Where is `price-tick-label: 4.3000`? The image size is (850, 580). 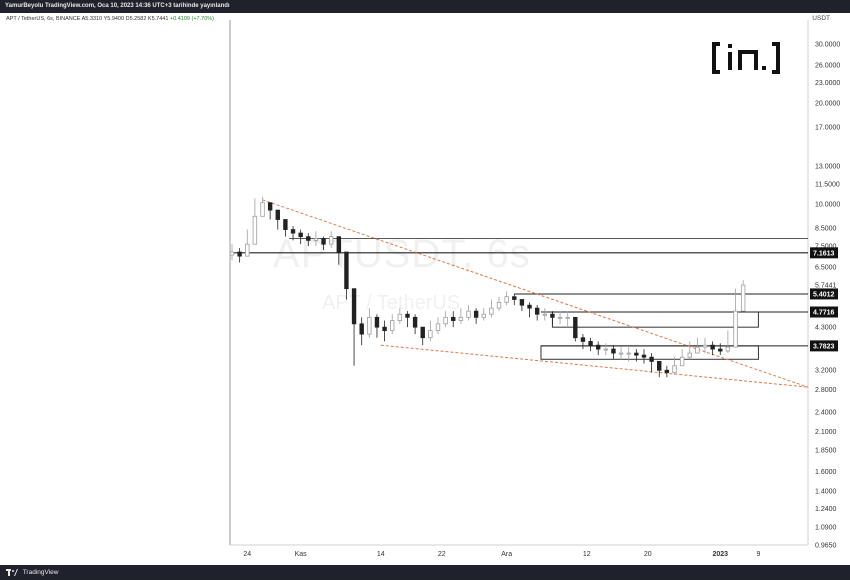 price-tick-label: 4.3000 is located at coordinates (826, 328).